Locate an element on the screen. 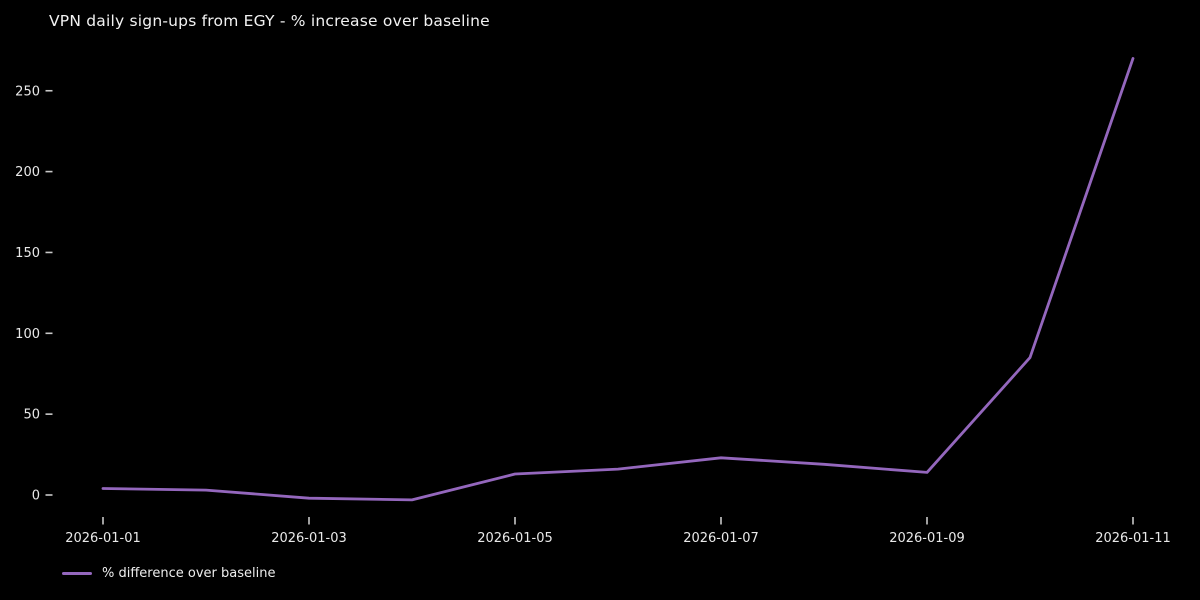 This screenshot has width=1200, height=600. x-tick-label: 2026-01-01 is located at coordinates (103, 538).